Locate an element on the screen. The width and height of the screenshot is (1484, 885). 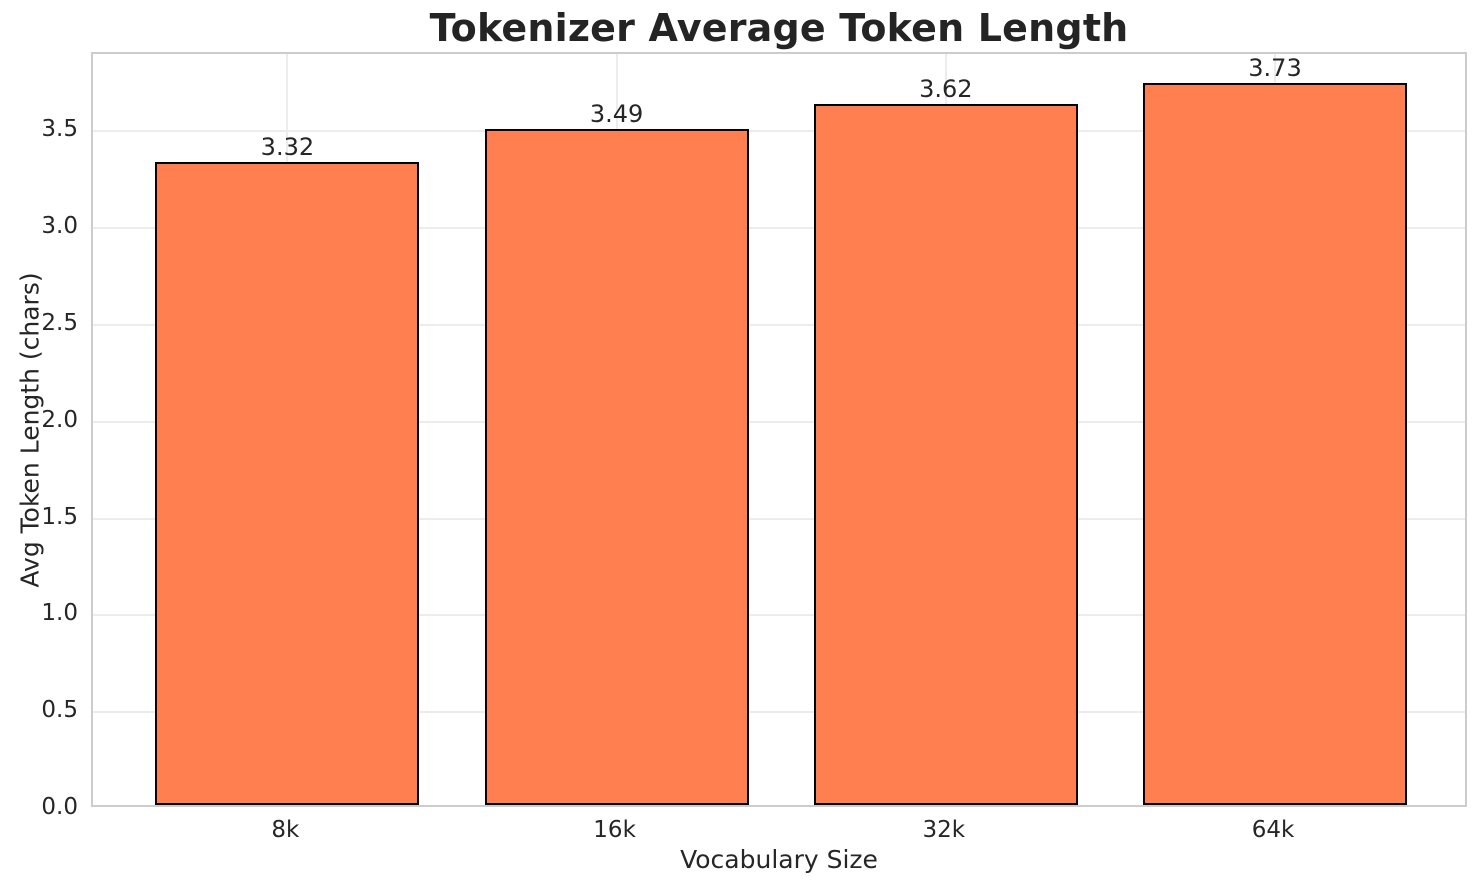
chart-title: Tokenizer Average Token Length is located at coordinates (779, 28).